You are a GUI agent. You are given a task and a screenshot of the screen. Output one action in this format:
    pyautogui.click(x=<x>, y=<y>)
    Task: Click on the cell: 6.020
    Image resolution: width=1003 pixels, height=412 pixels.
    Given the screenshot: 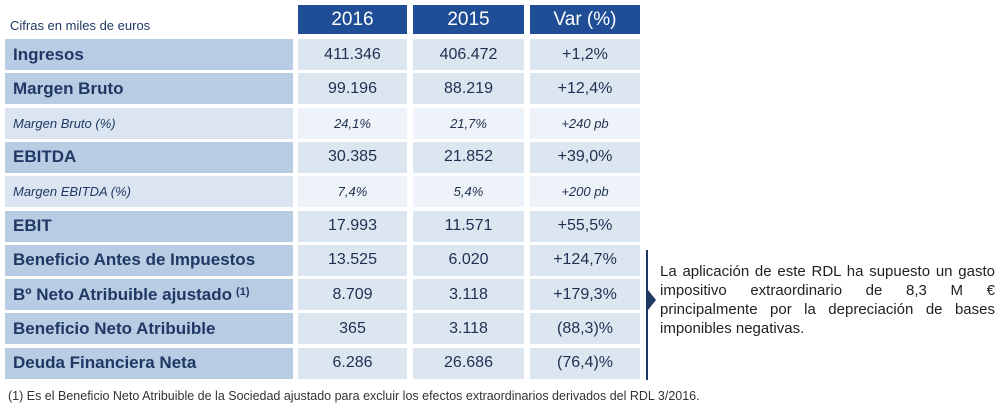 What is the action you would take?
    pyautogui.click(x=468, y=260)
    